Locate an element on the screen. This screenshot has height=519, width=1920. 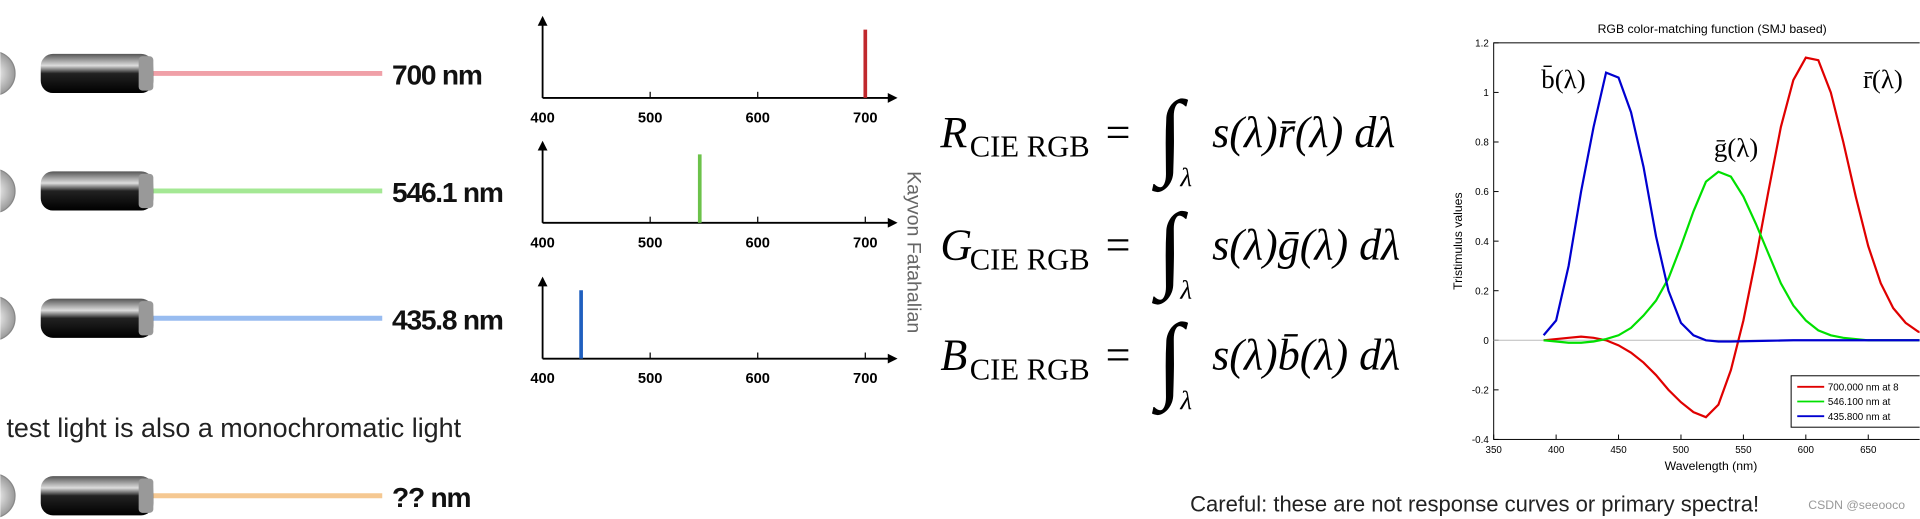
y-axis-label: Tristimulus values is located at coordinates (1458, 240).